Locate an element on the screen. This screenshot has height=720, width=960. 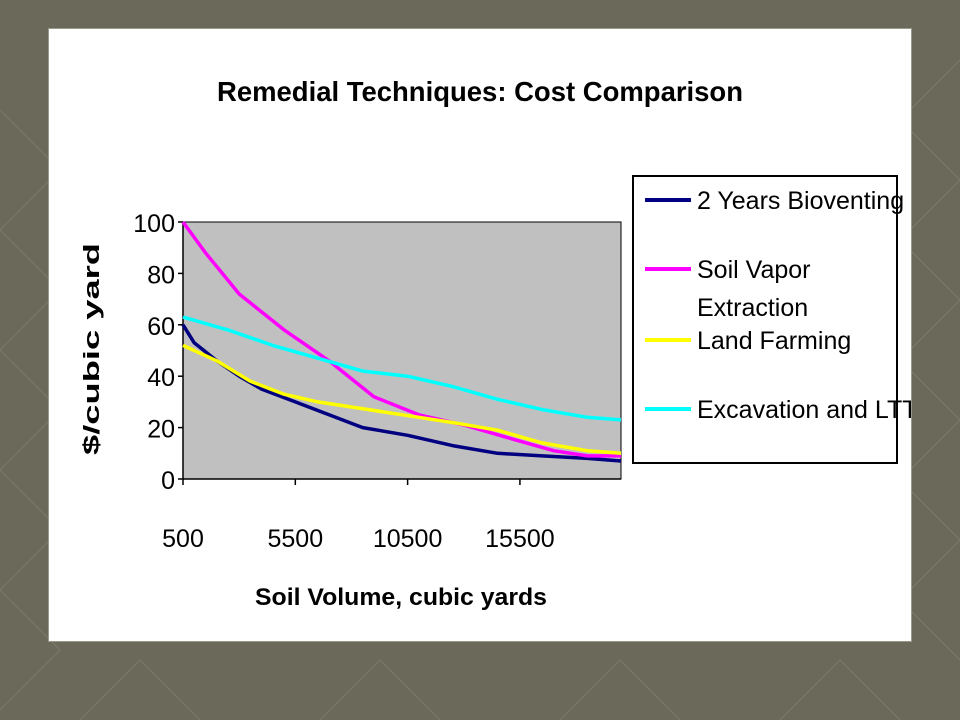
series-line-land-farming is located at coordinates (402, 399).